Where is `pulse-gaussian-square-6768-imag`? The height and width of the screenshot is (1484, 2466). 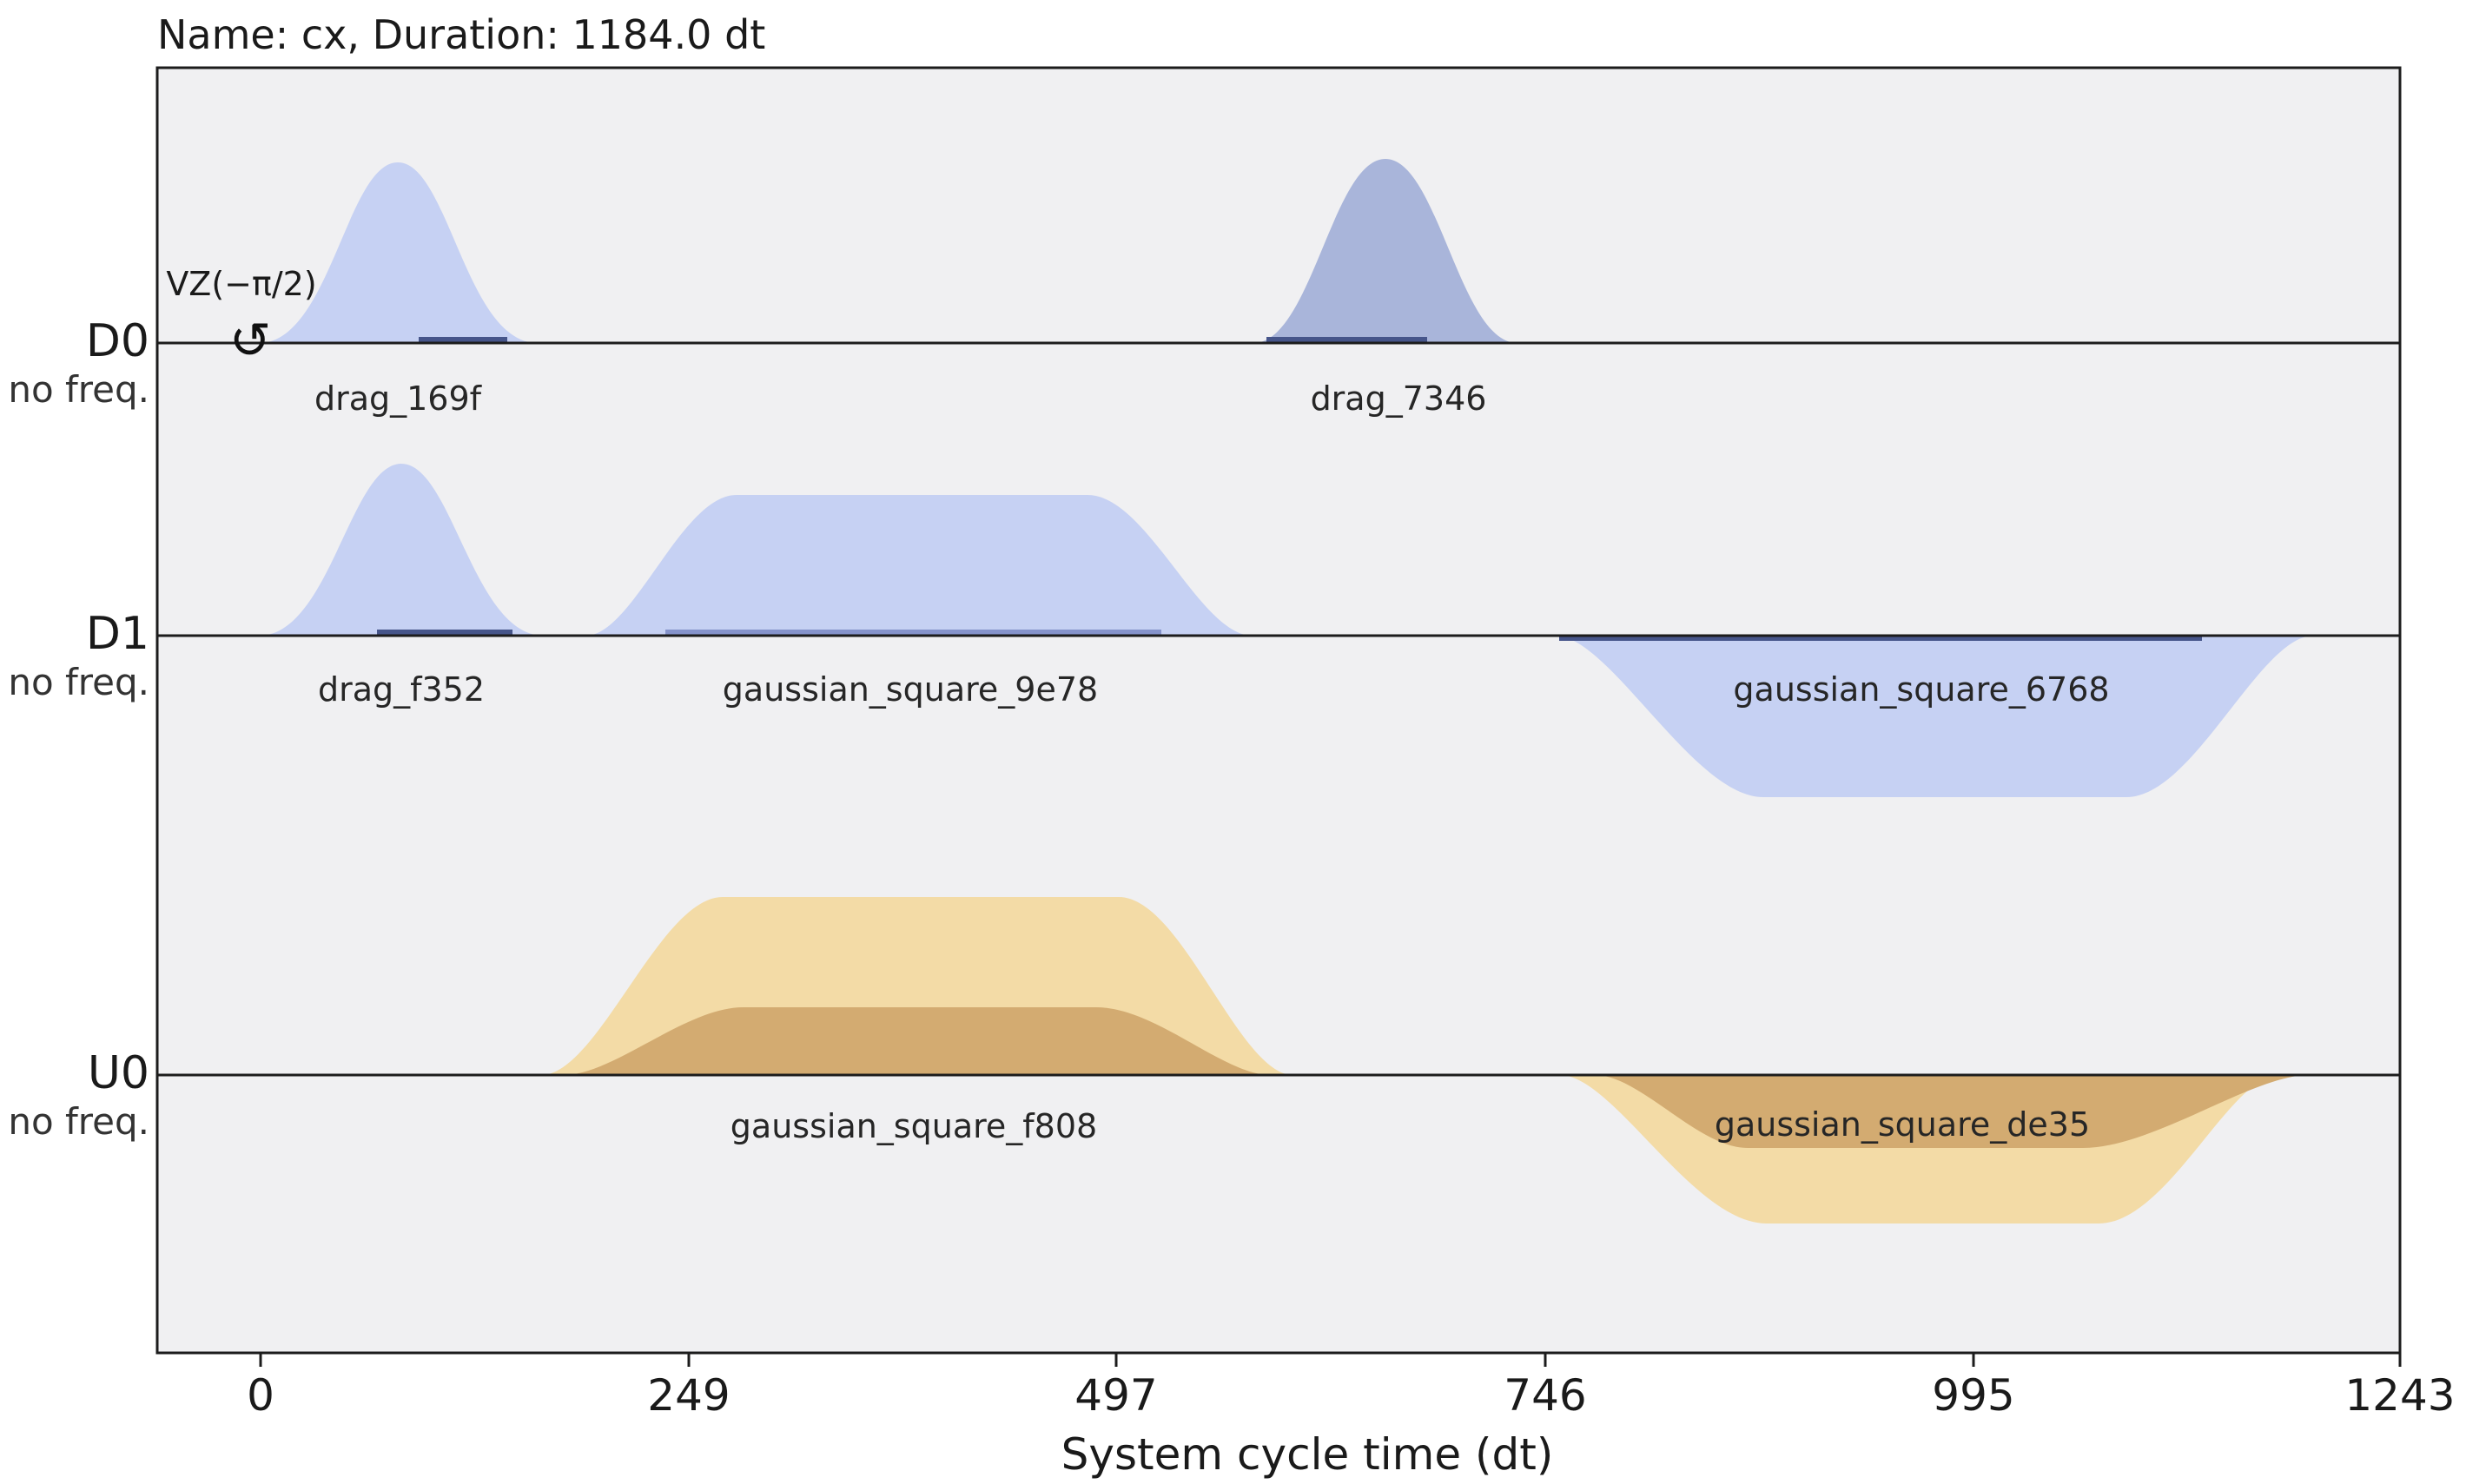
pulse-gaussian-square-6768-imag is located at coordinates (1880, 638).